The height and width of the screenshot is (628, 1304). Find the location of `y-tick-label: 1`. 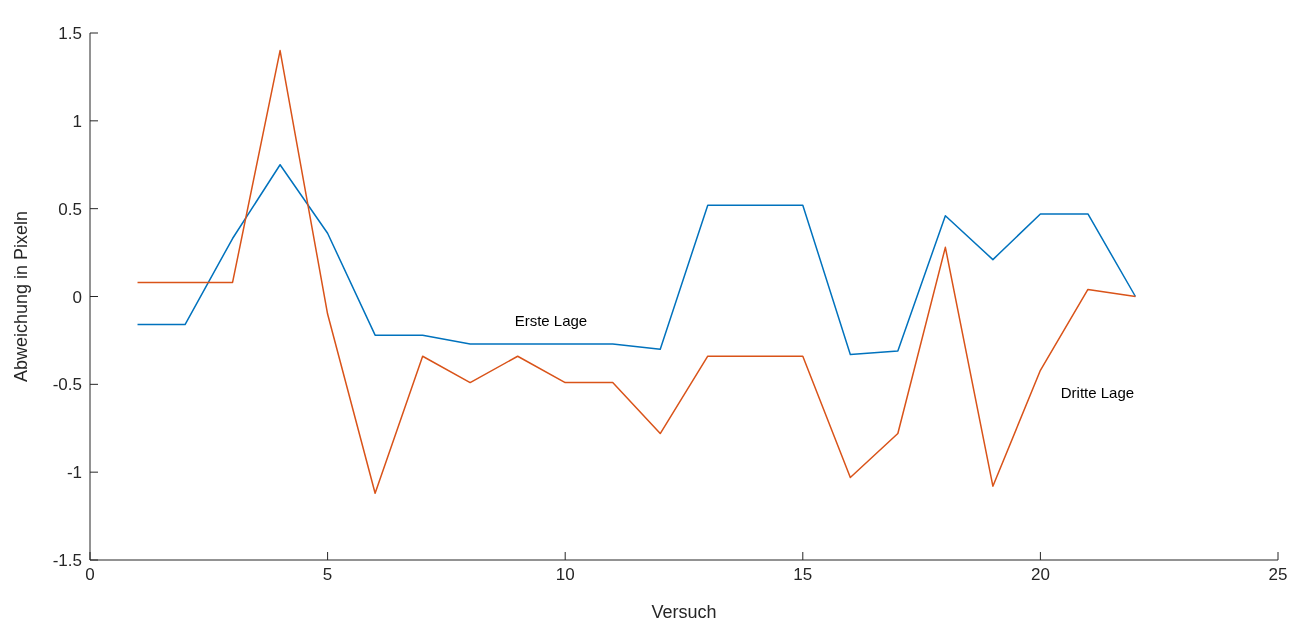

y-tick-label: 1 is located at coordinates (77, 121).